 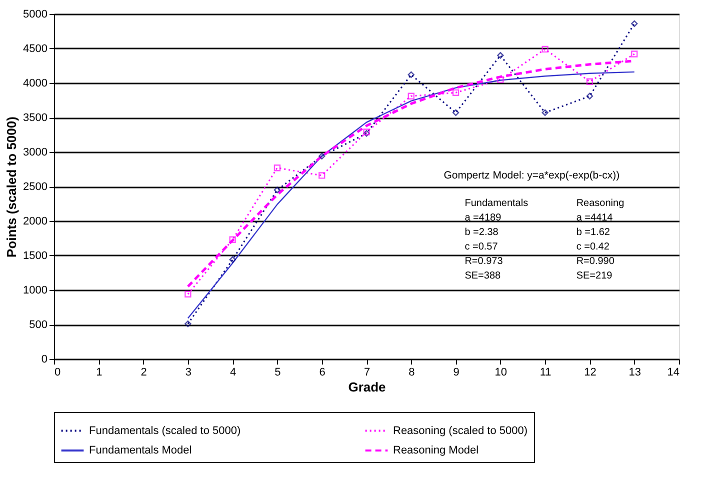 I want to click on y-tick-label: 2500, so click(x=35, y=187).